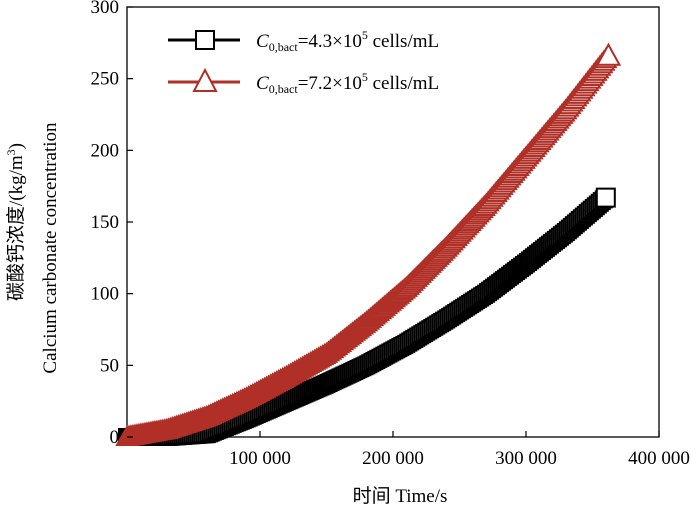  Describe the element at coordinates (260, 458) in the screenshot. I see `x-tick-label-0: 100 000` at that location.